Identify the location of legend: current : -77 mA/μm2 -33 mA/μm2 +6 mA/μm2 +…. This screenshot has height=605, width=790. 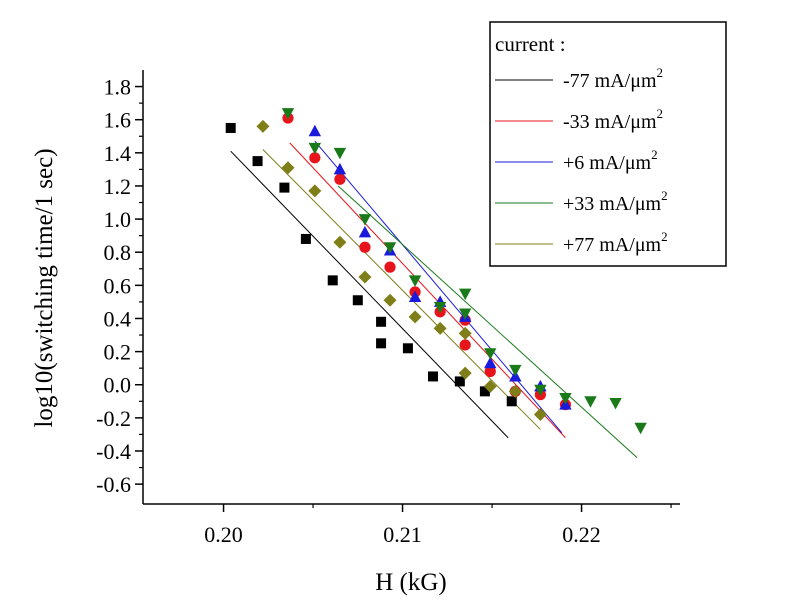
(608, 144).